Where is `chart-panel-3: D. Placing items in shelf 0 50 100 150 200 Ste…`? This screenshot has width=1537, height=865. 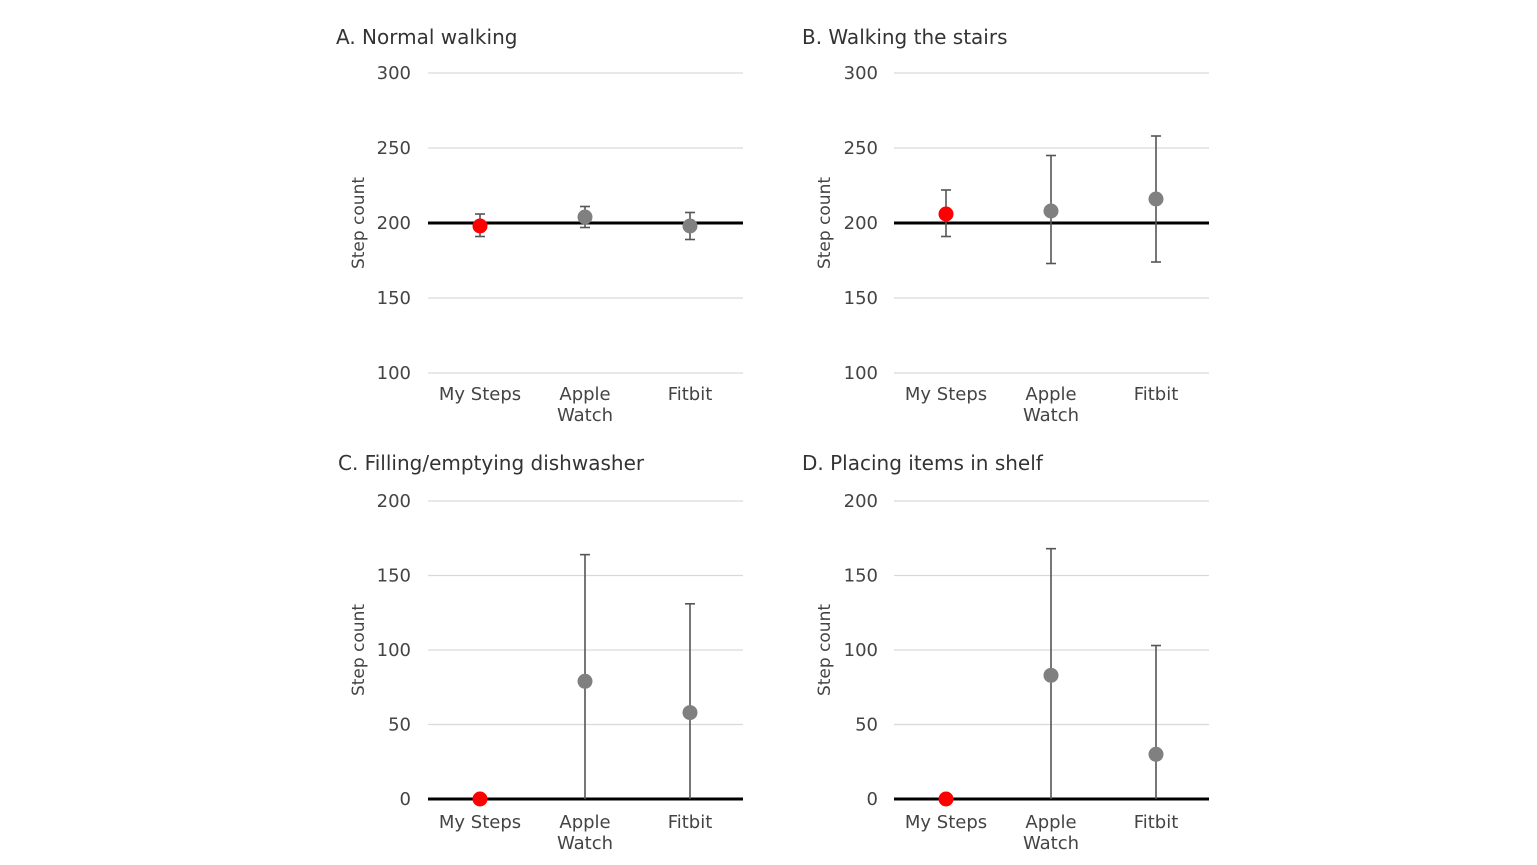
chart-panel-3: D. Placing items in shelf 0 50 100 150 200 Ste… is located at coordinates (1005, 652).